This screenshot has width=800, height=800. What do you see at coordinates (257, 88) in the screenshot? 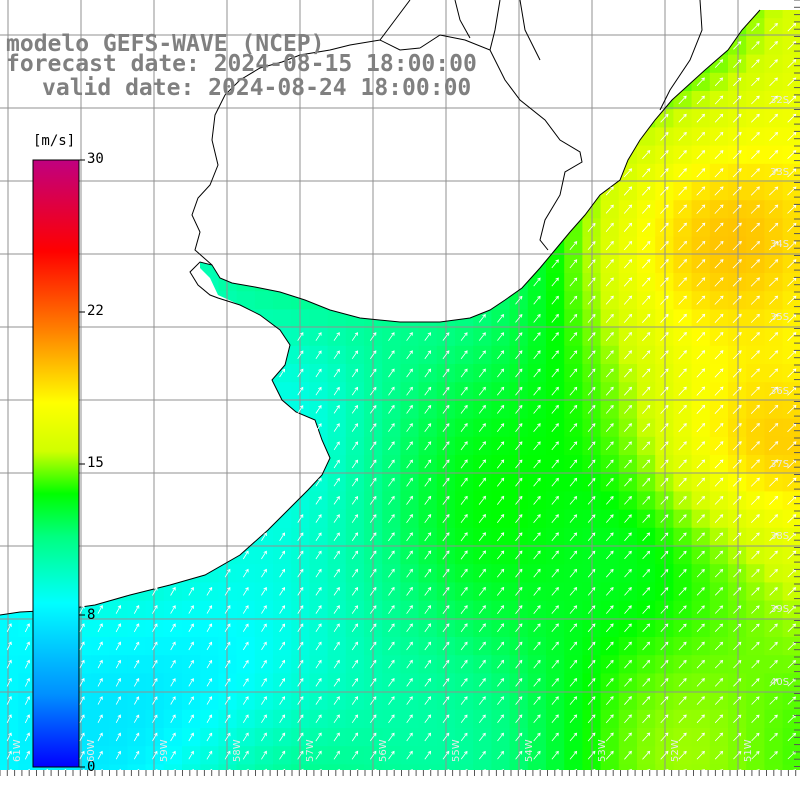
I see `valid-date: valid date: 2024-08-24 18:00:00` at bounding box center [257, 88].